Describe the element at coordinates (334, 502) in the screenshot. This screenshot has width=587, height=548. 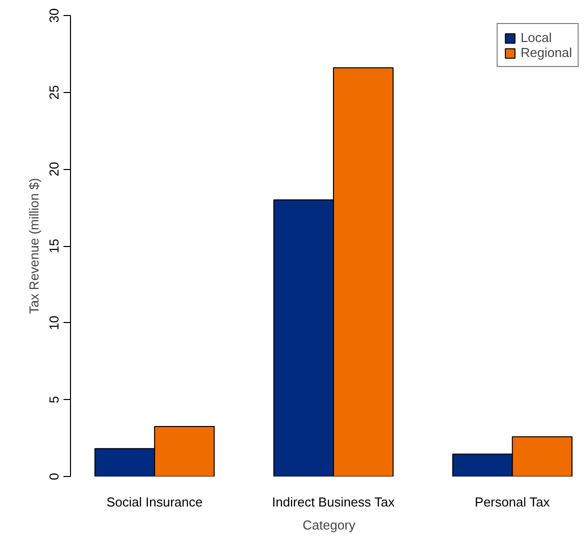
I see `x-tick-label: Indirect Business Tax` at that location.